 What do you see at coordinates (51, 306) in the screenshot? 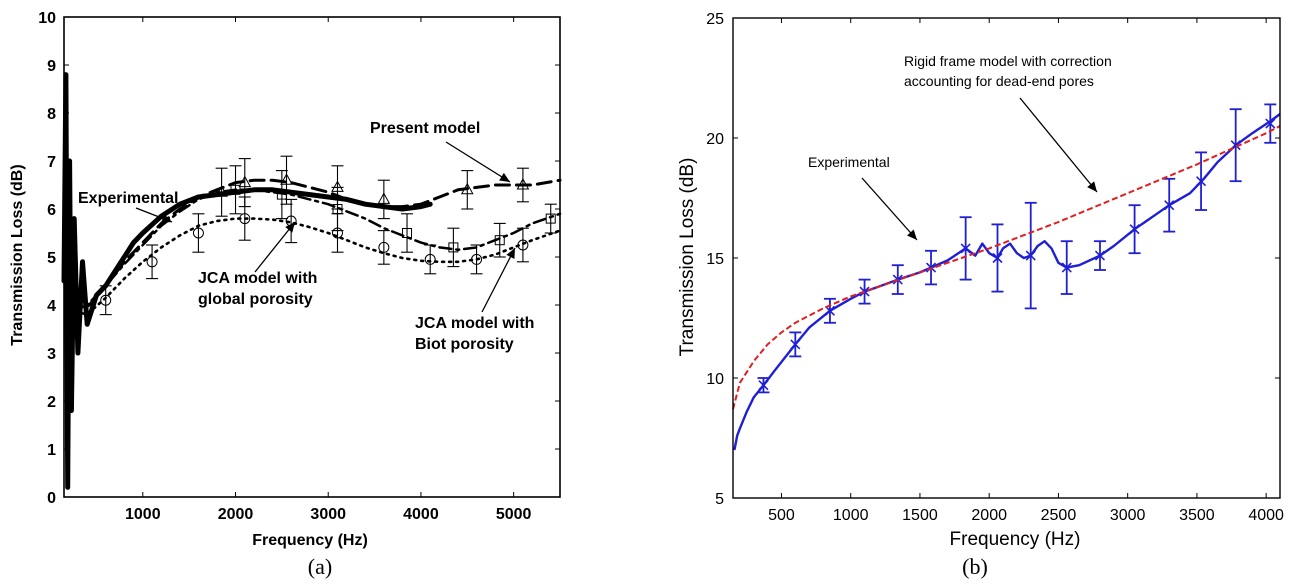
I see `panel-a-y-tick-label: 4` at bounding box center [51, 306].